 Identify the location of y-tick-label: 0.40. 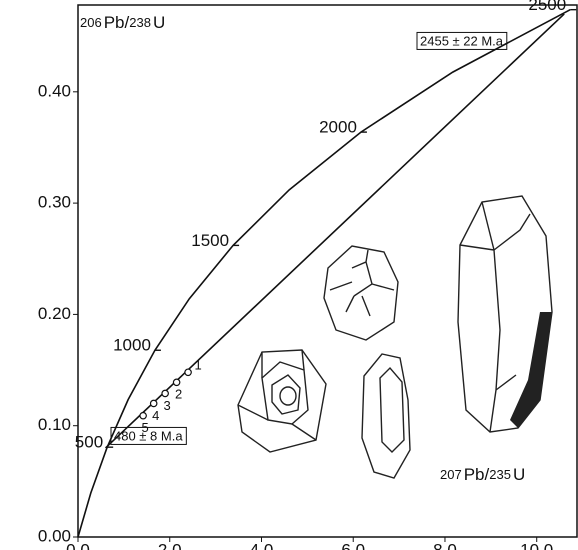
(54, 90).